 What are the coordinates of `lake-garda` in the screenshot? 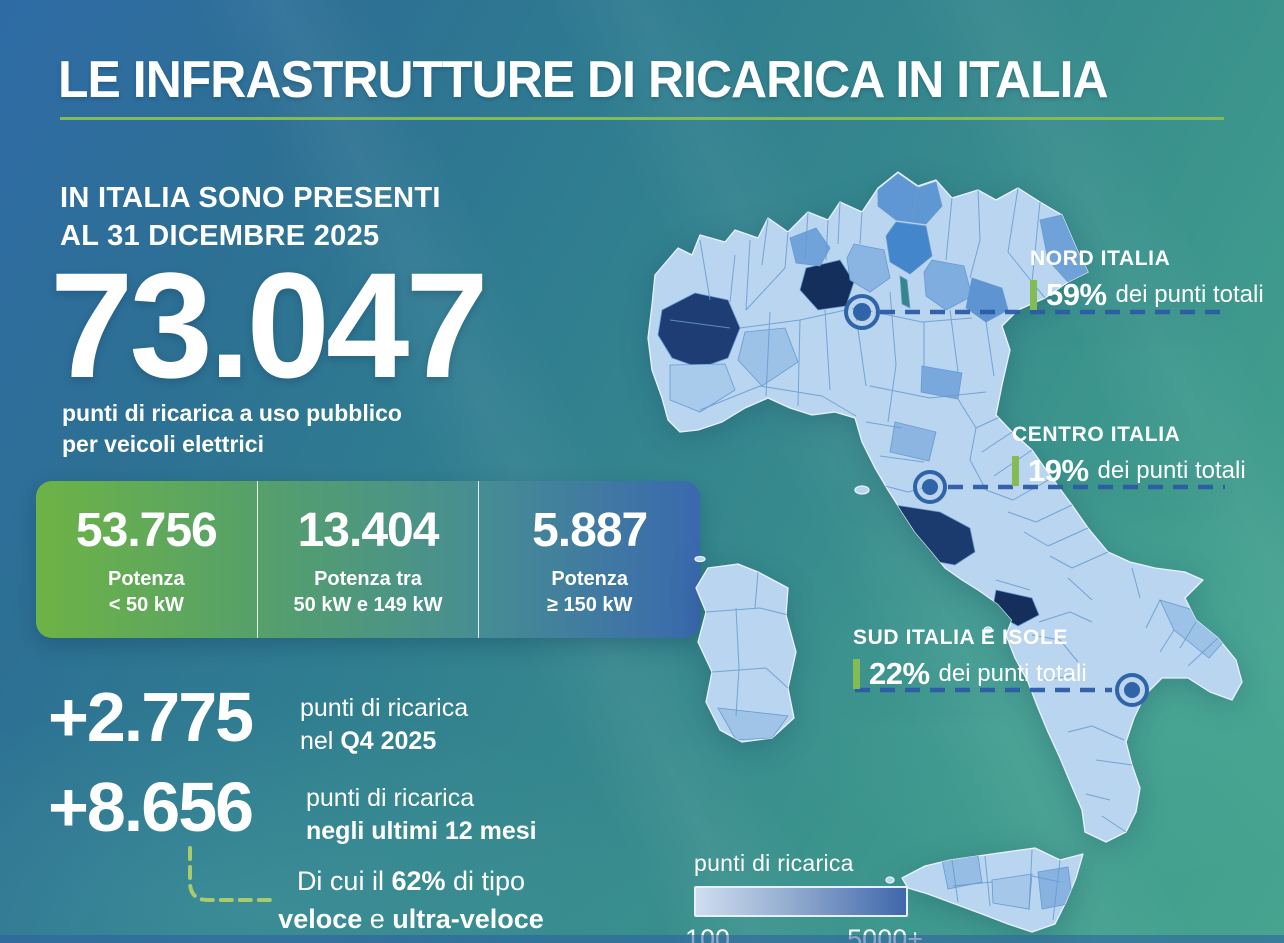 It's located at (905, 292).